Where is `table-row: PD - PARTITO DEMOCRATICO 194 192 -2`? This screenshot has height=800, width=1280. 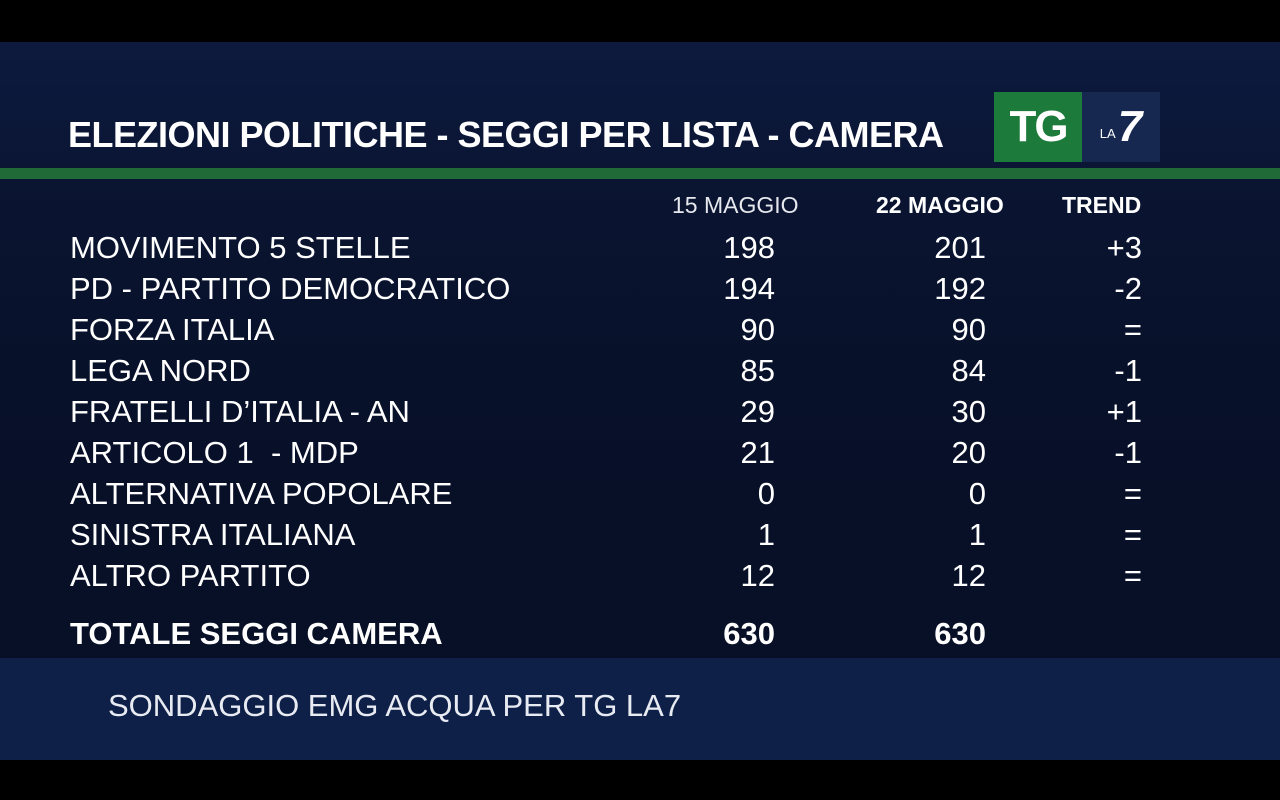
table-row: PD - PARTITO DEMOCRATICO 194 192 -2 is located at coordinates (640, 291).